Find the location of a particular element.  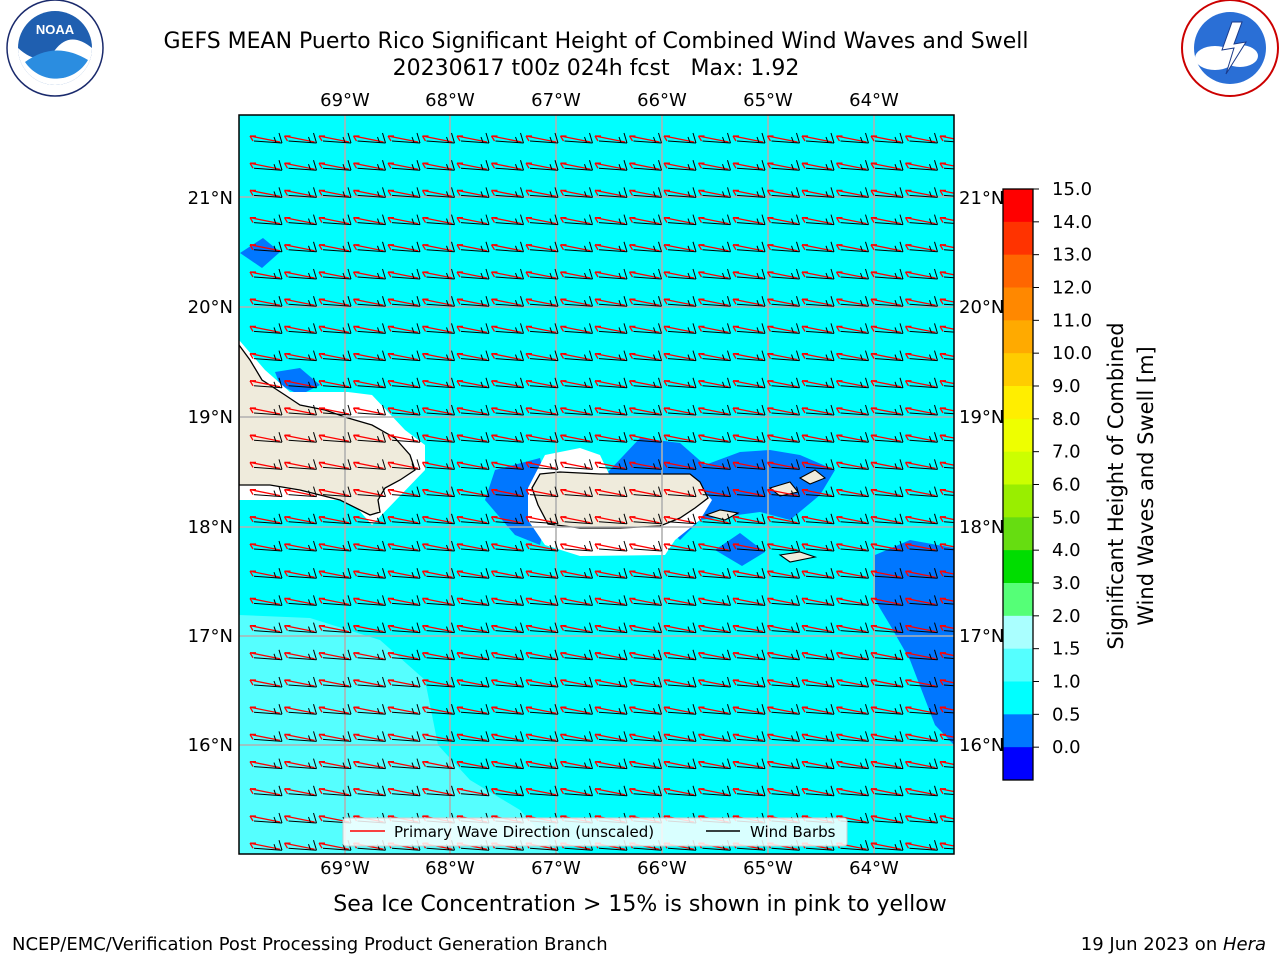

legend-wind-barbs-label: Wind Barbs is located at coordinates (793, 832).